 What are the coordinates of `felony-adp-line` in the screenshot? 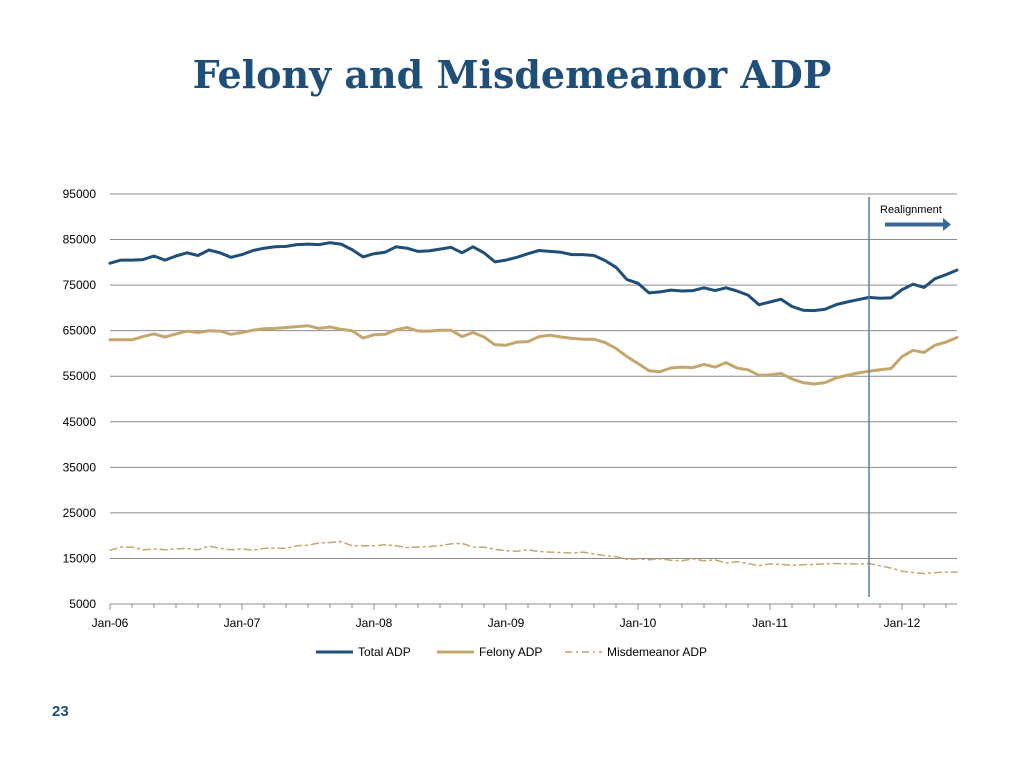 It's located at (533, 355).